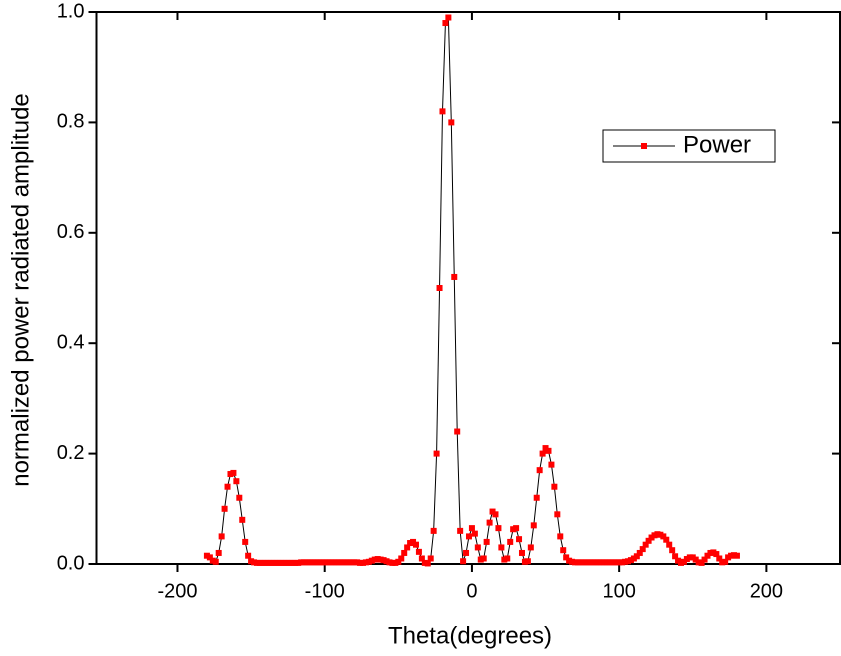 This screenshot has height=656, width=841. What do you see at coordinates (717, 144) in the screenshot?
I see `legend-label: Power` at bounding box center [717, 144].